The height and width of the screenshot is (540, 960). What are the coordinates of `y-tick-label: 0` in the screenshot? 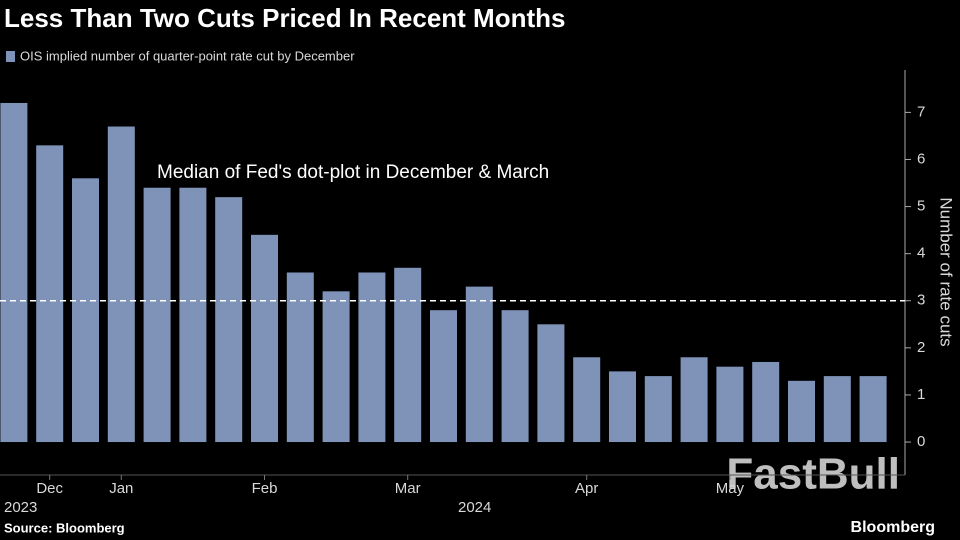 It's located at (921, 441).